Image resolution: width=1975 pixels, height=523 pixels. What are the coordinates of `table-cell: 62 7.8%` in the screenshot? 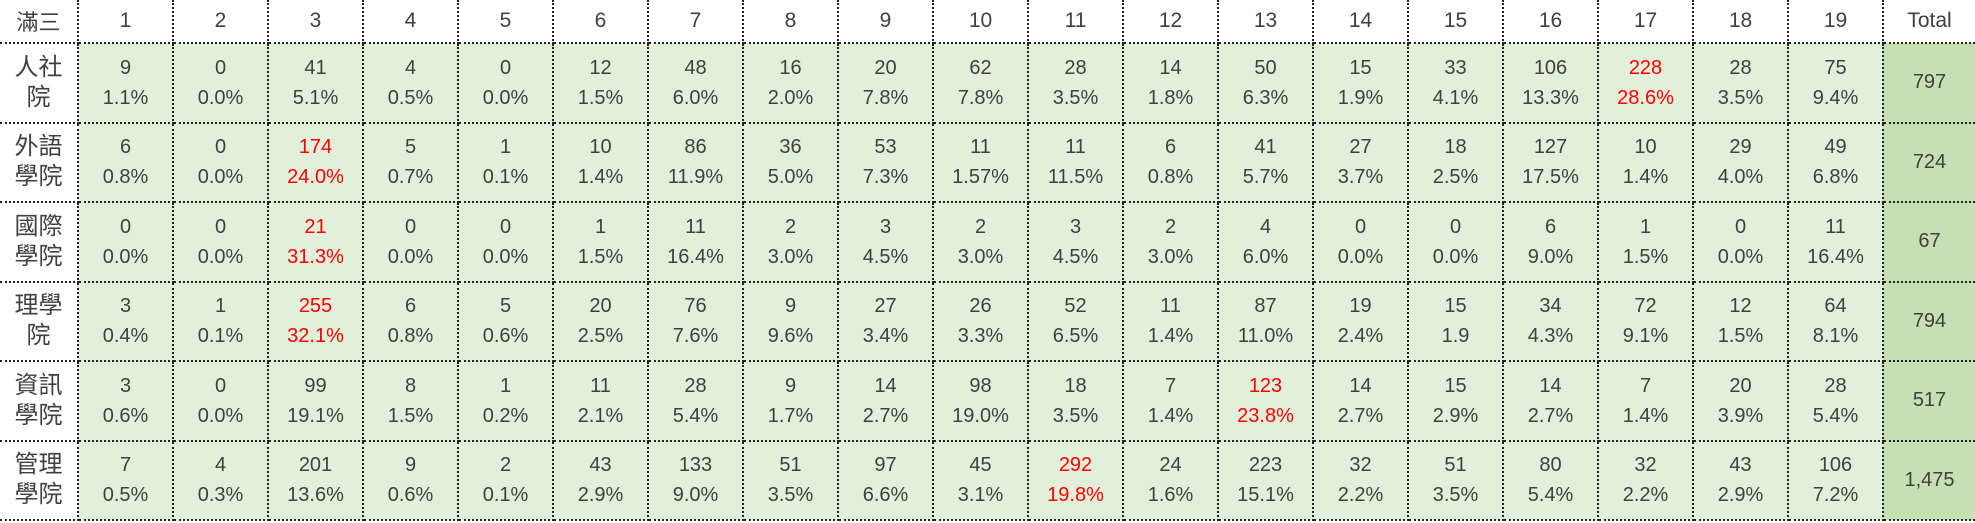 It's located at (980, 83).